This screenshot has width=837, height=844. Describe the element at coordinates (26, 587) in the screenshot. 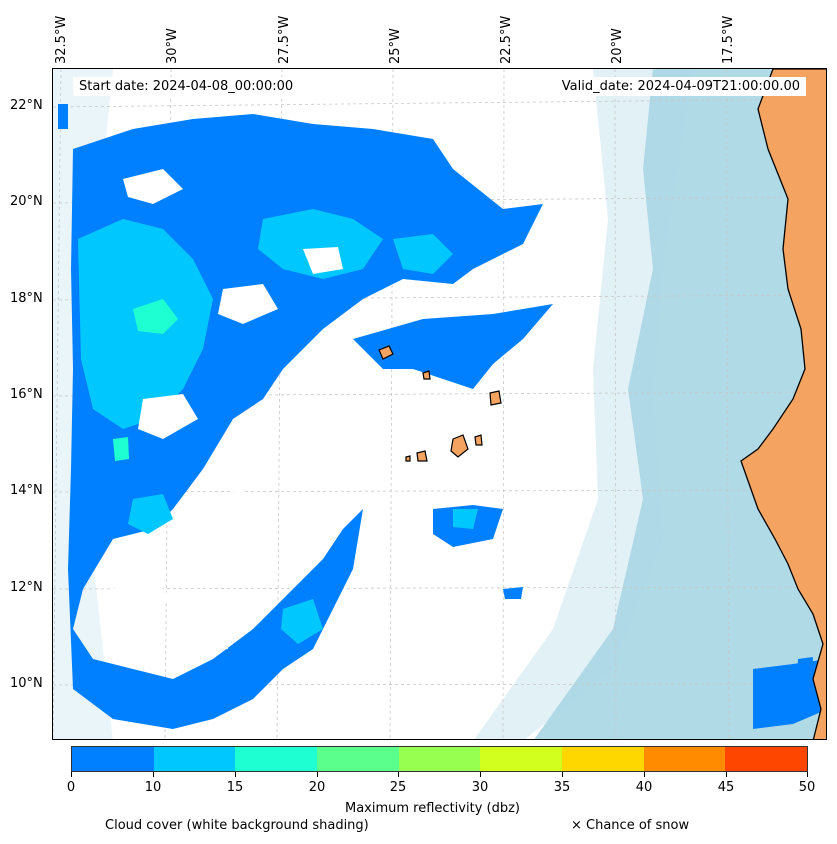

I see `lat-label-12n: 12°N` at that location.